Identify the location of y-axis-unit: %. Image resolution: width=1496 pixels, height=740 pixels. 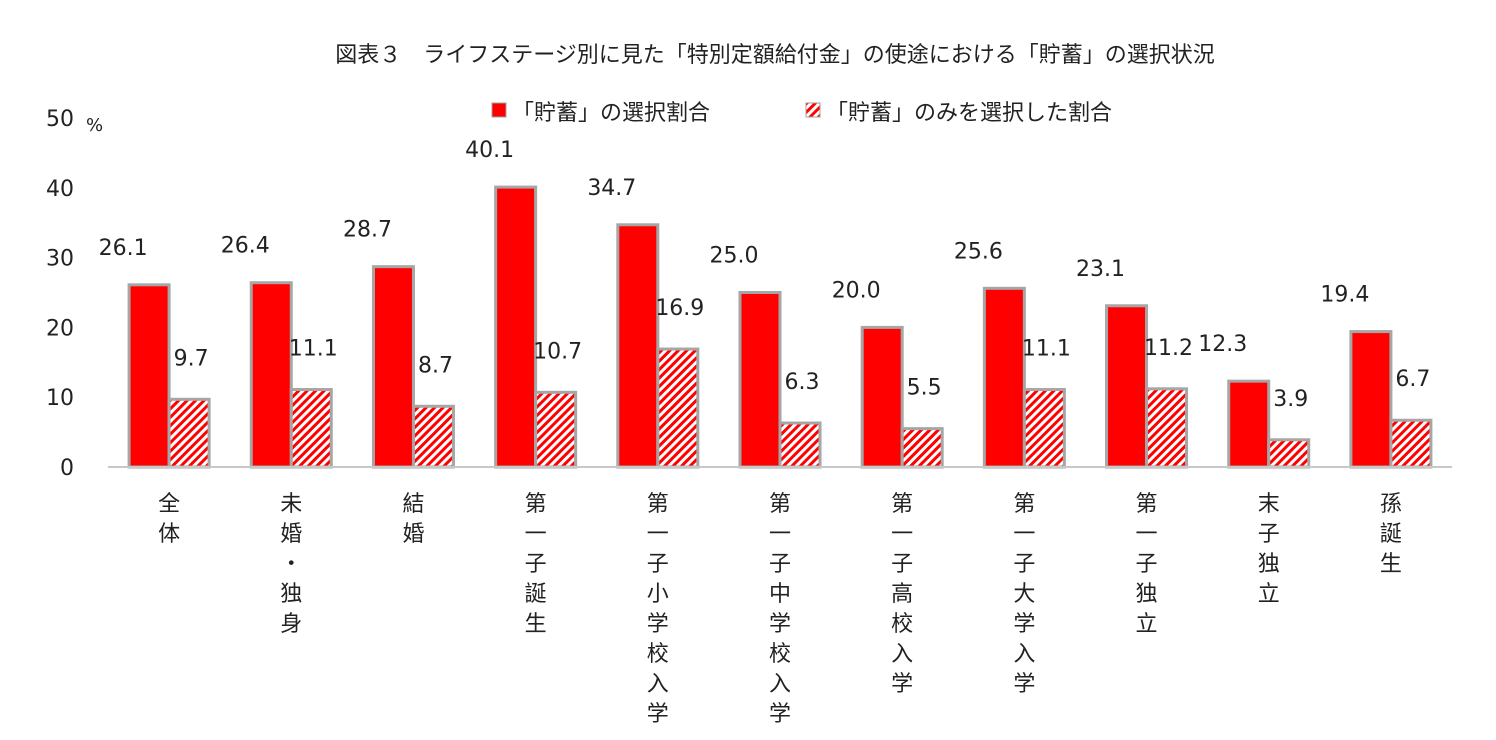
(94, 125).